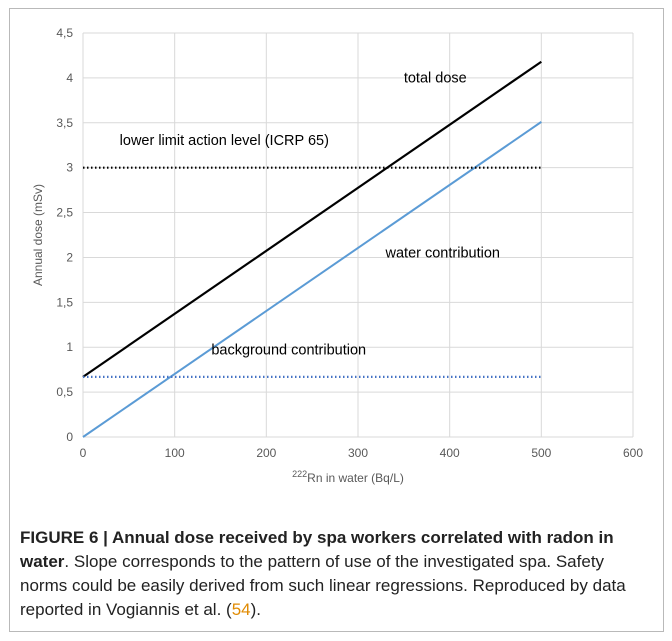 Image resolution: width=672 pixels, height=641 pixels. I want to click on y-tick-label: 3,5, so click(64, 123).